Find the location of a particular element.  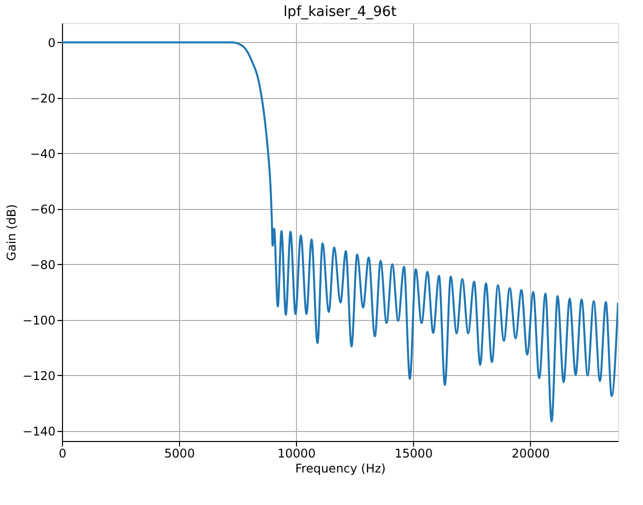

x-tick-label: 15000 is located at coordinates (413, 453).